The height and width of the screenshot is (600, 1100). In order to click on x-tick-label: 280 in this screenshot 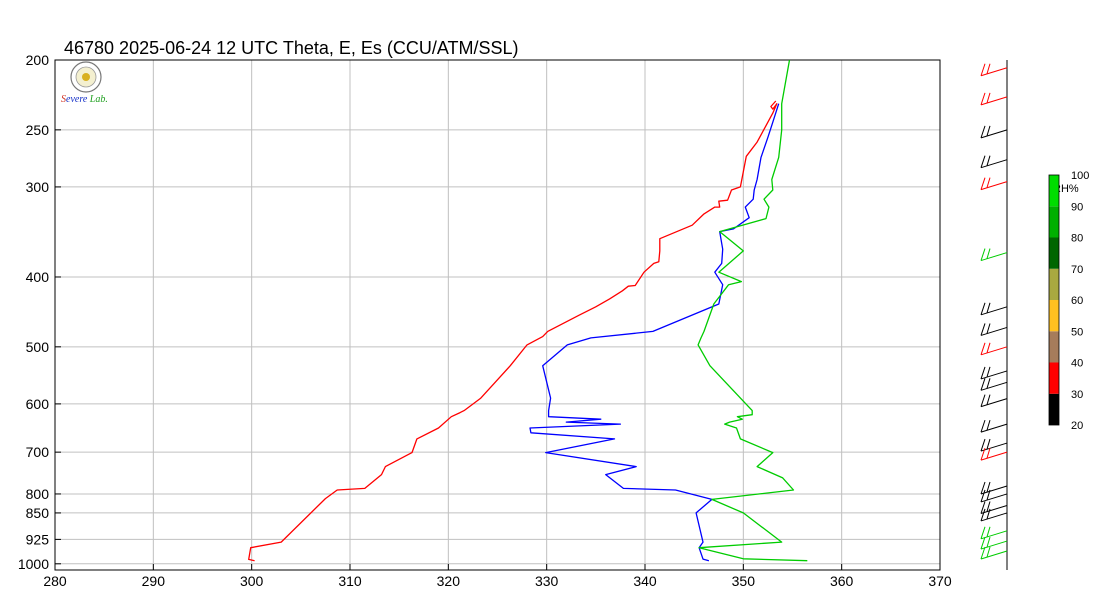, I will do `click(55, 581)`.